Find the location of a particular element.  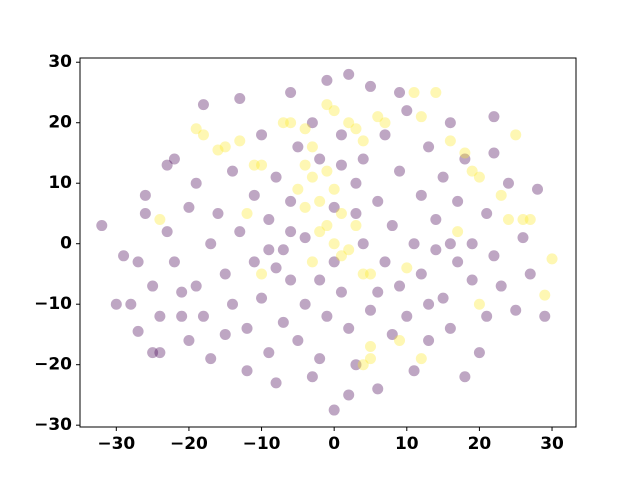

y-tick-label: 30 is located at coordinates (60, 62).